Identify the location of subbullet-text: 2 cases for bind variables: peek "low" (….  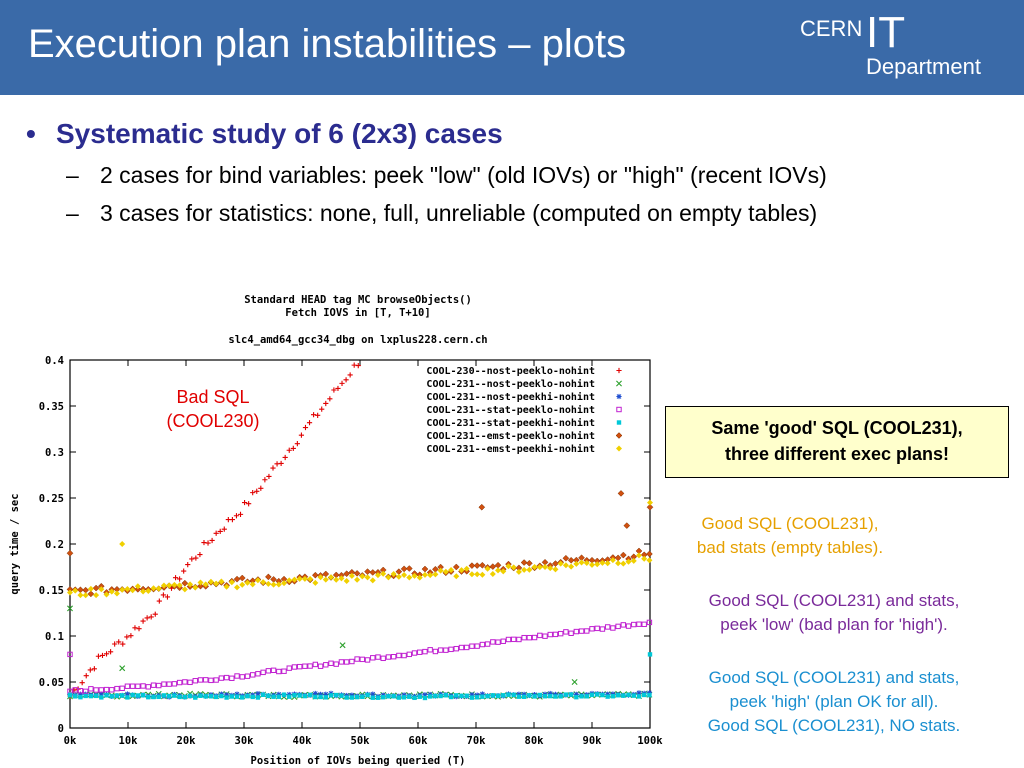
(463, 175).